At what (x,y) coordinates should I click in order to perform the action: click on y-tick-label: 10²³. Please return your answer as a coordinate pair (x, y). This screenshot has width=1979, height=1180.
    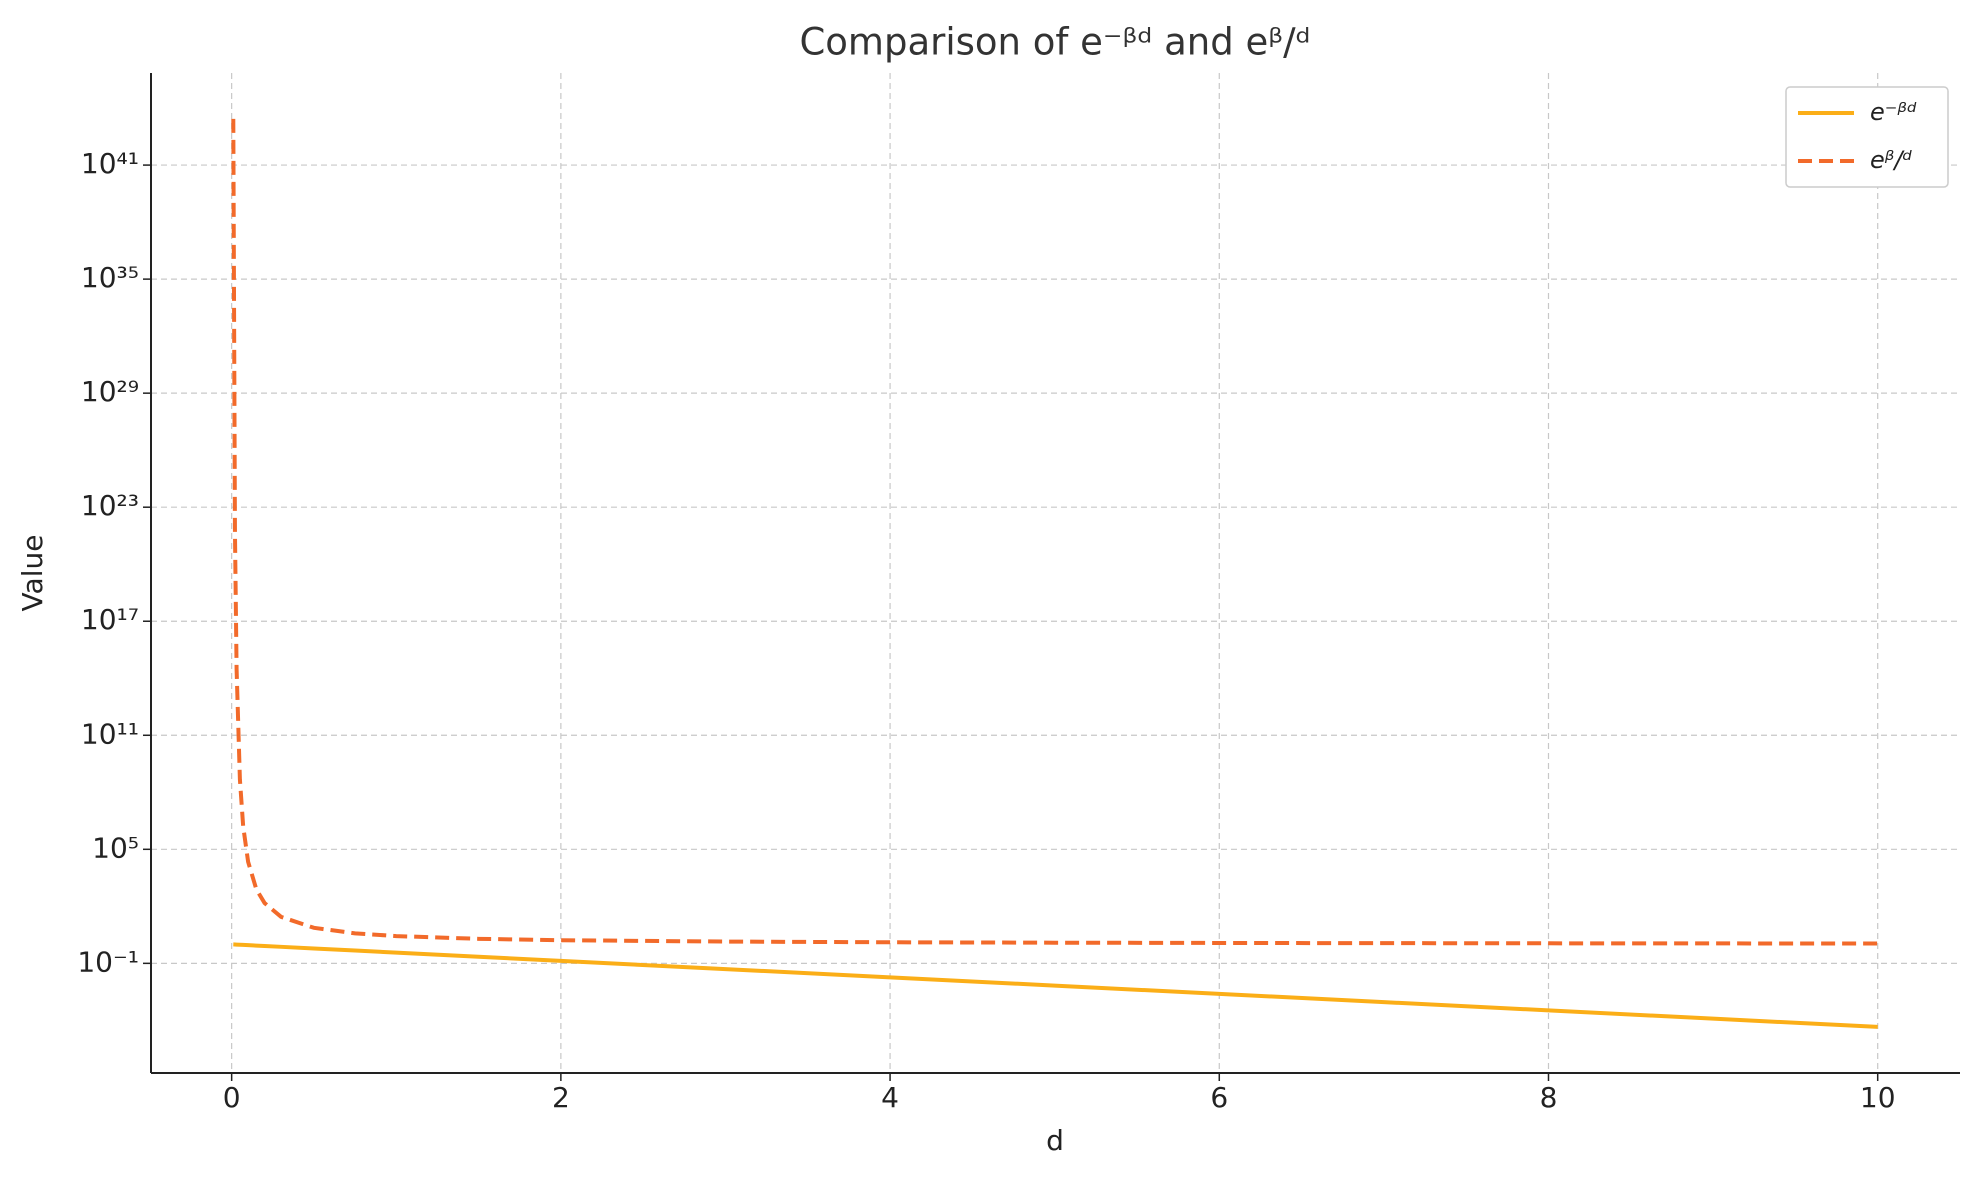
    Looking at the image, I should click on (110, 505).